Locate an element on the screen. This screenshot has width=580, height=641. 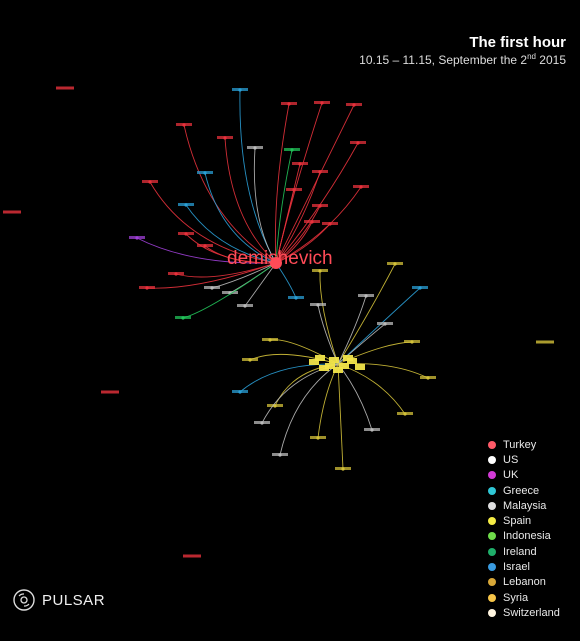
legend-item-spain: Spain is located at coordinates (524, 520).